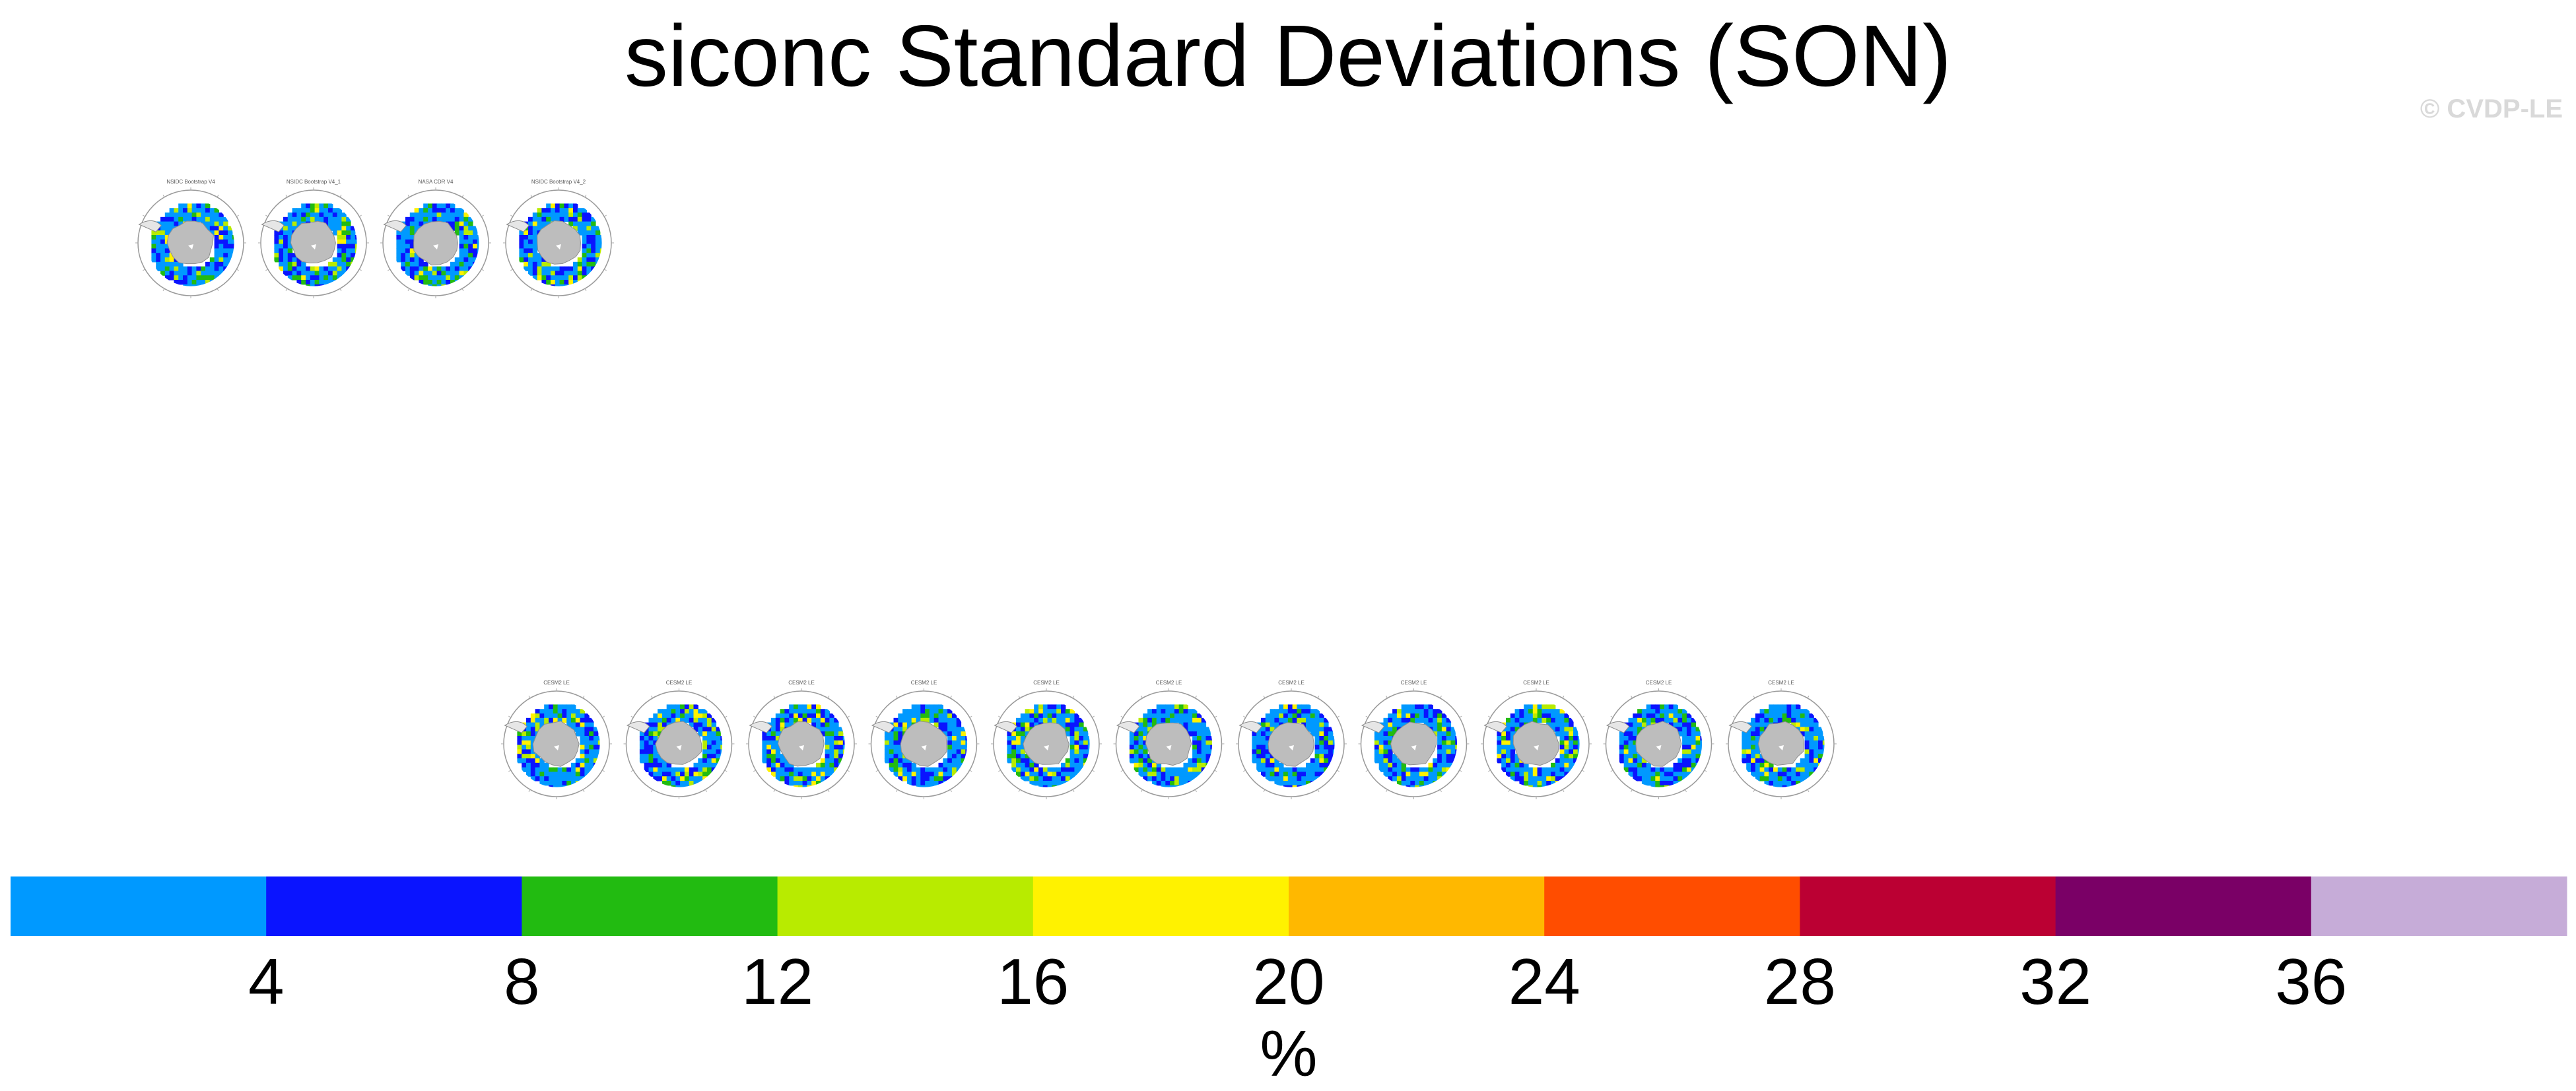 This screenshot has height=1091, width=2576. Describe the element at coordinates (2492, 108) in the screenshot. I see `watermark: © CVDP-LE` at that location.